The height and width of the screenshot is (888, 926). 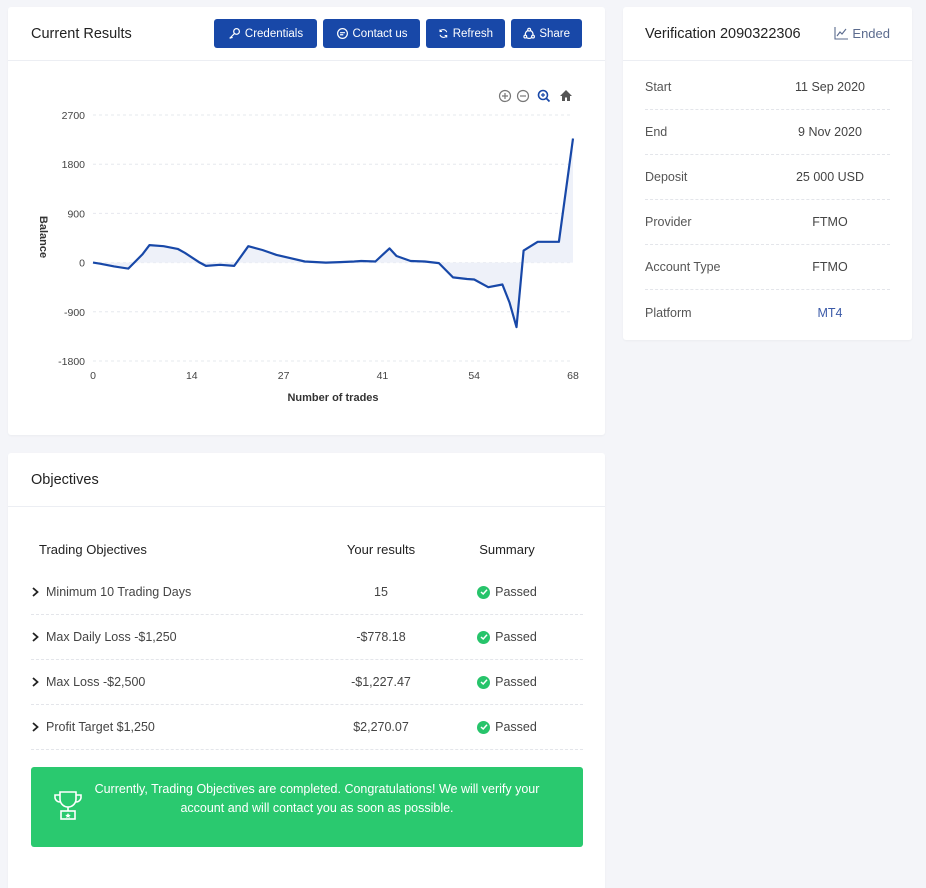 What do you see at coordinates (274, 33) in the screenshot?
I see `credentials-label: Credentials` at bounding box center [274, 33].